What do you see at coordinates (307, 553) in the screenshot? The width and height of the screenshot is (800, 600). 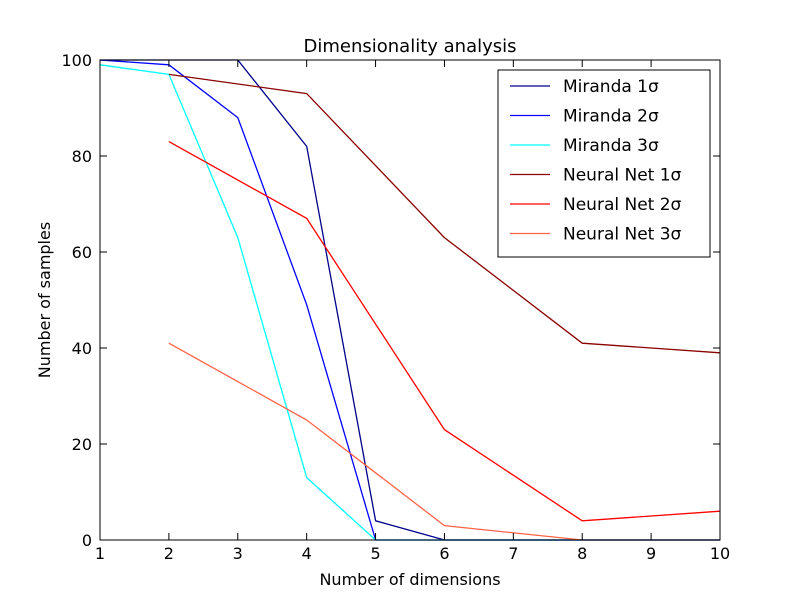 I see `x-tick-label: 4` at bounding box center [307, 553].